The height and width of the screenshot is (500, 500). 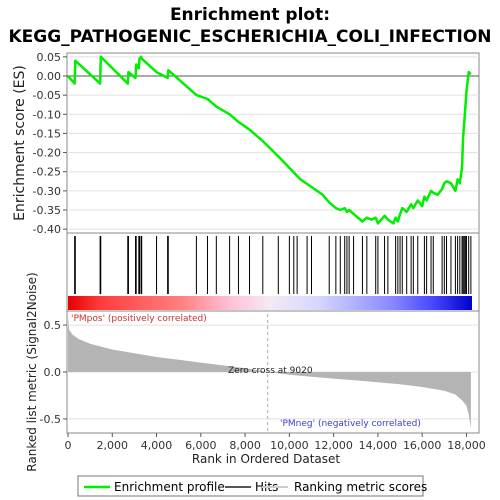 I want to click on x-tick-label: 16,000, so click(x=422, y=445).